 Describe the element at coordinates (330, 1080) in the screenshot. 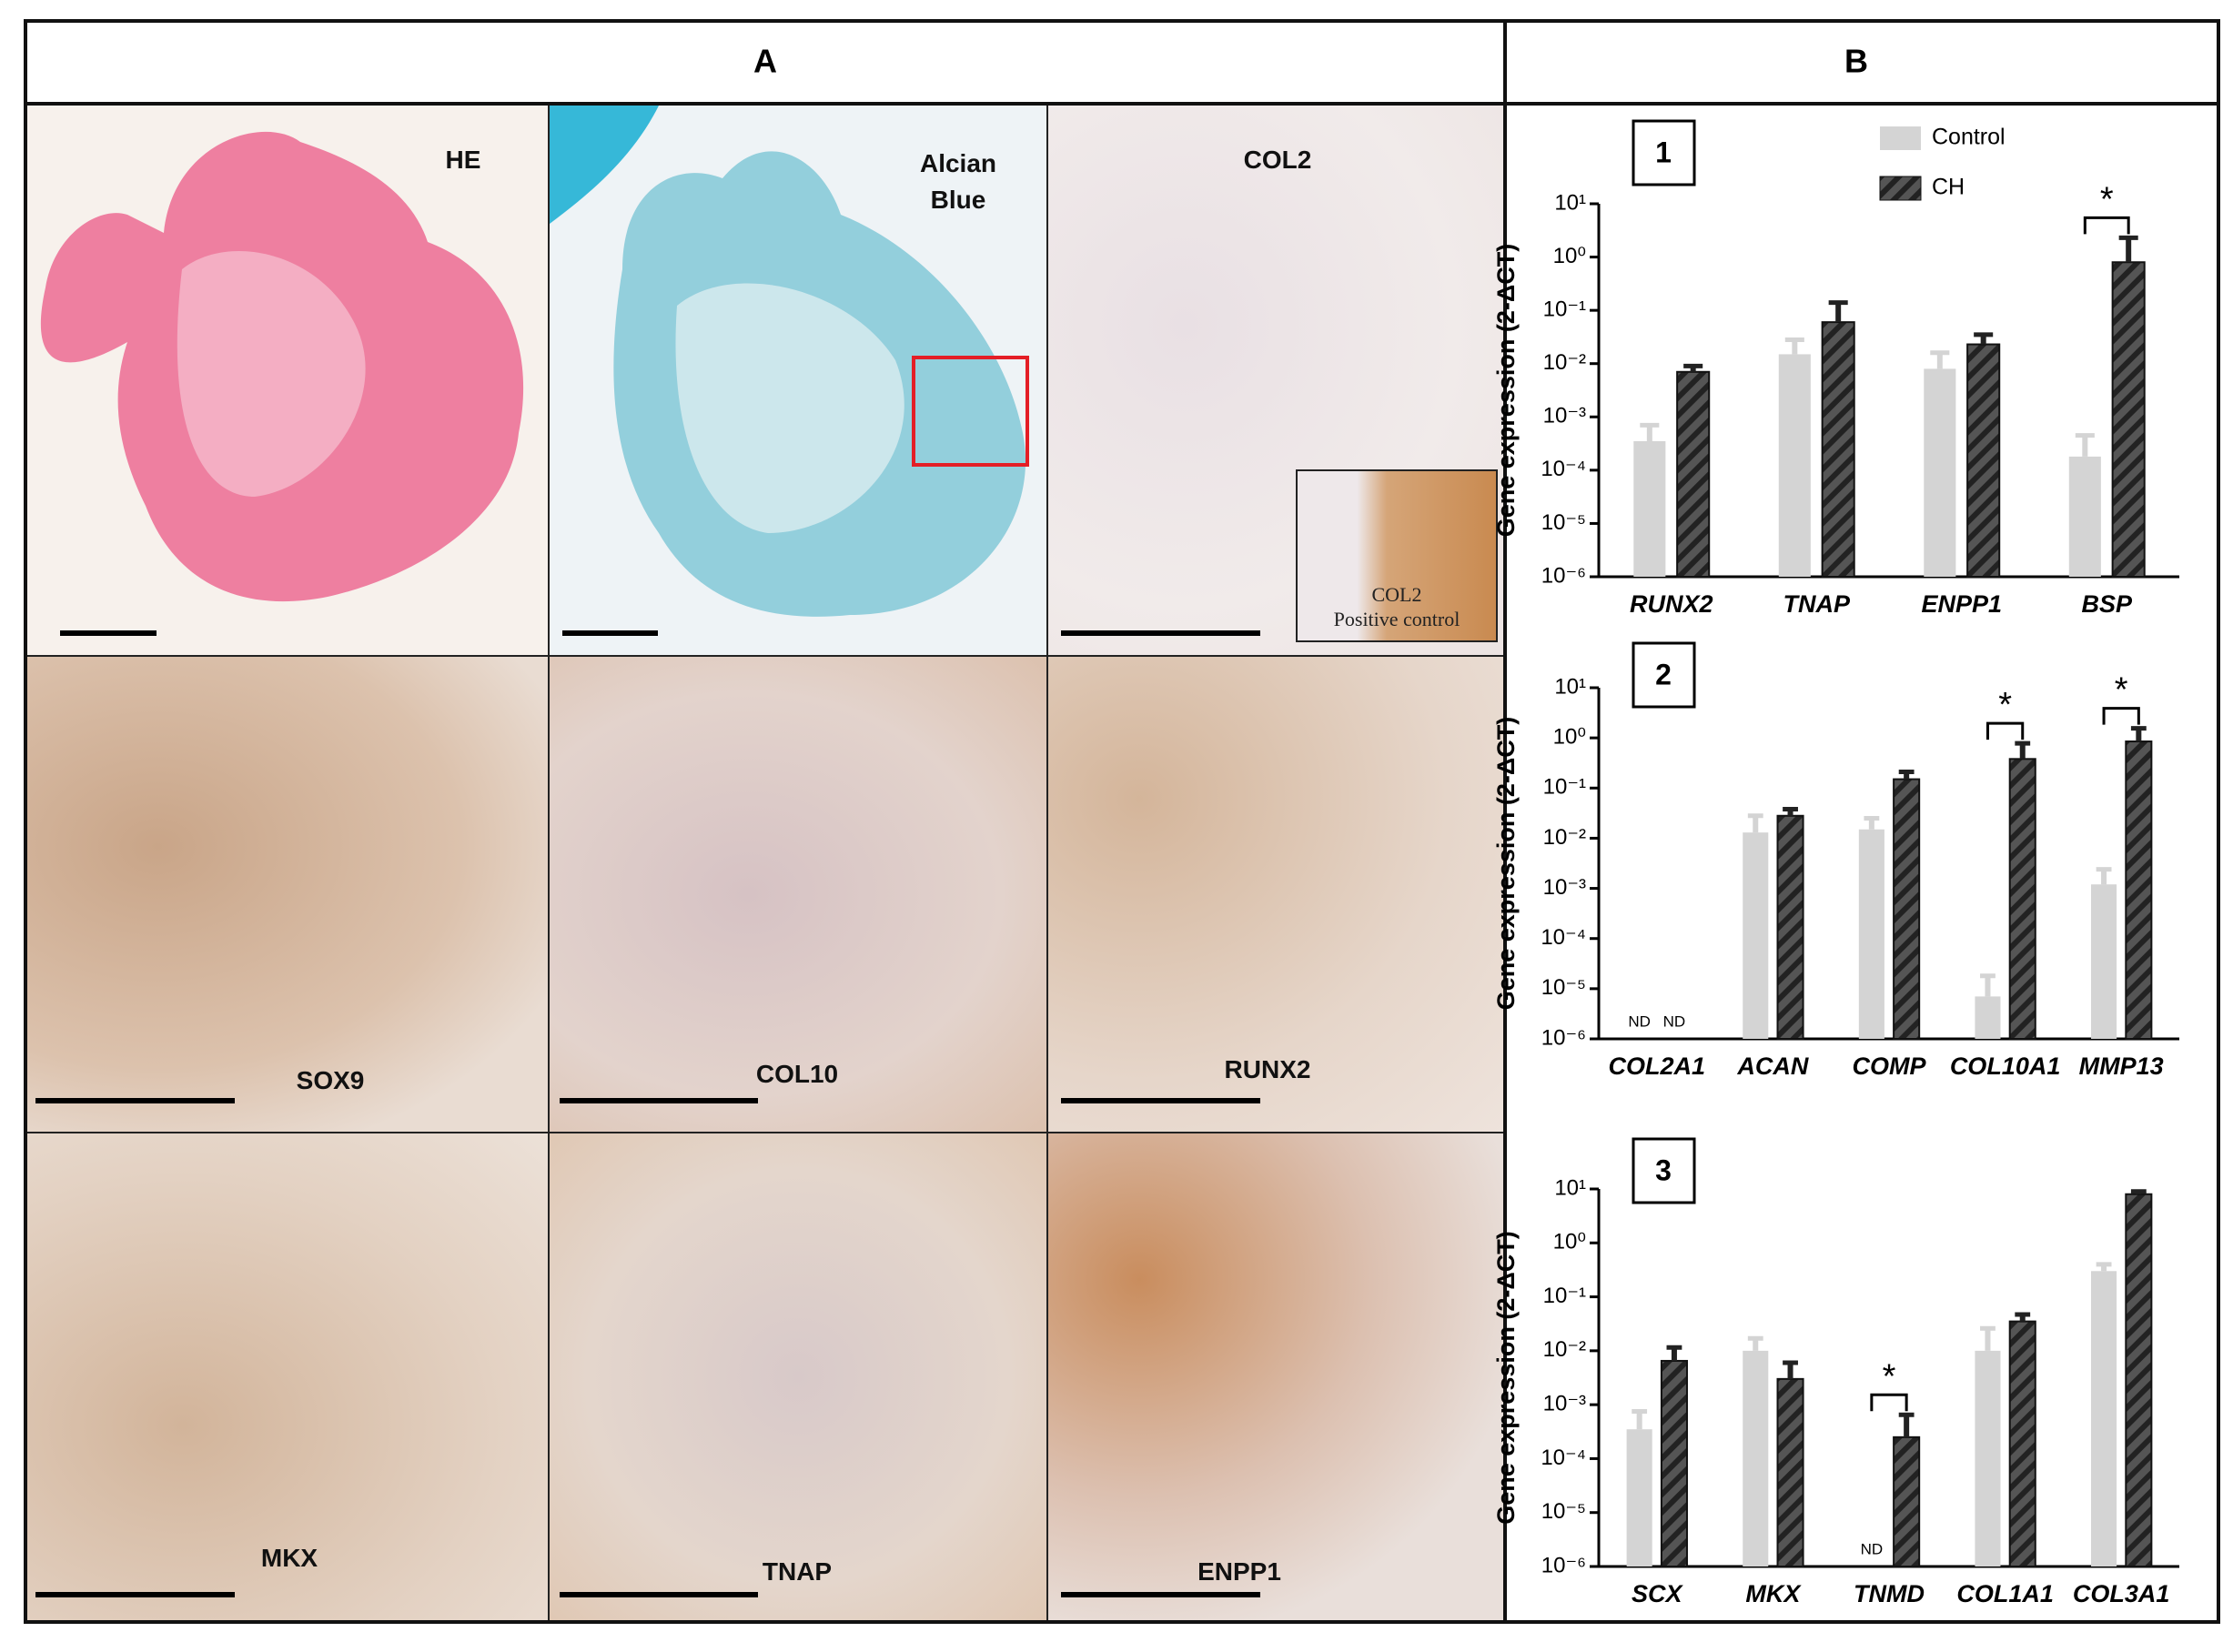

I see `image-label: SOX9` at that location.